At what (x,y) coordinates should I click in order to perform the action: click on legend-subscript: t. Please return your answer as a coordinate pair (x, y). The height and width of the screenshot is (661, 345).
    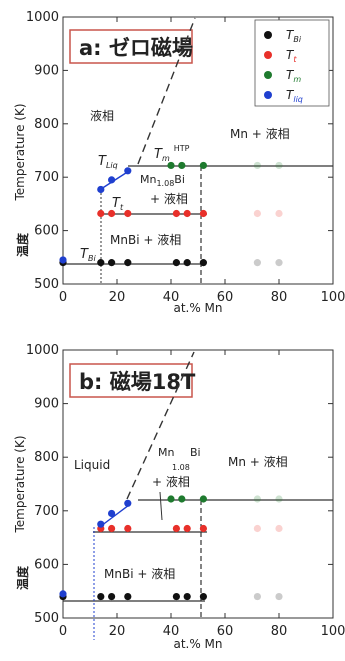
    Looking at the image, I should click on (295, 59).